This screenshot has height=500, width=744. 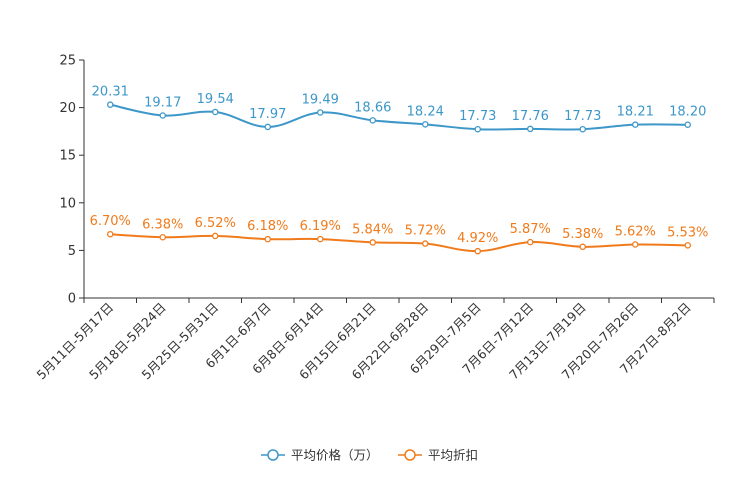 What do you see at coordinates (267, 226) in the screenshot?
I see `data-label: 6.18%` at bounding box center [267, 226].